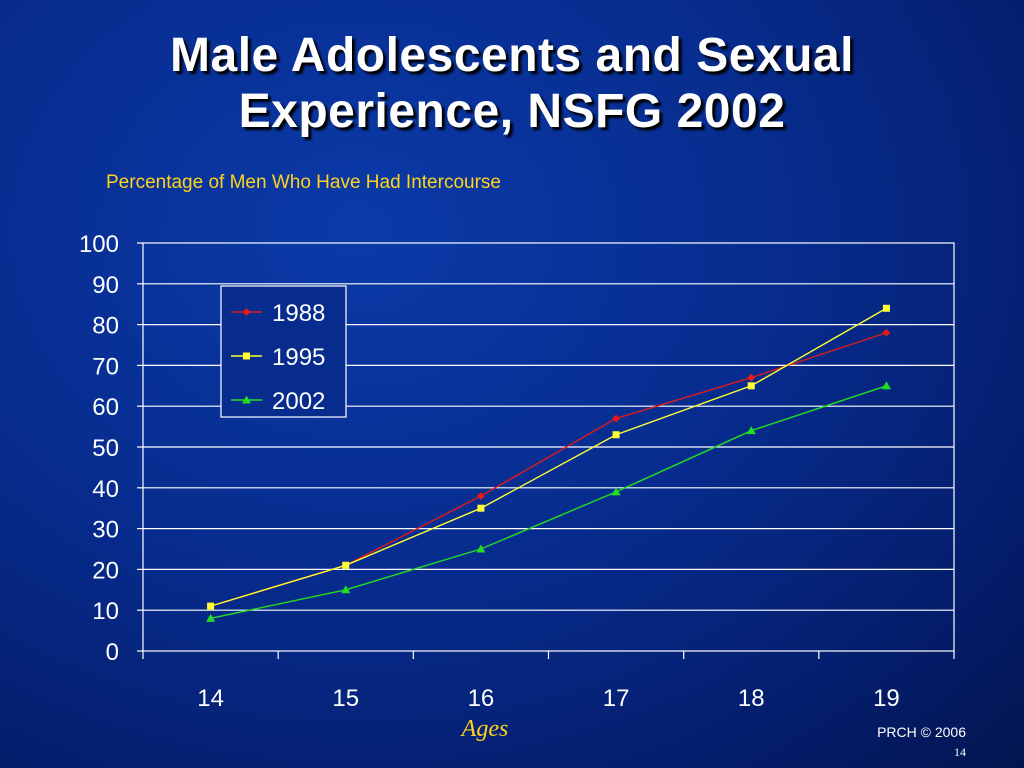 Image resolution: width=1024 pixels, height=768 pixels. Describe the element at coordinates (105, 407) in the screenshot. I see `y-tick-label: 60` at that location.